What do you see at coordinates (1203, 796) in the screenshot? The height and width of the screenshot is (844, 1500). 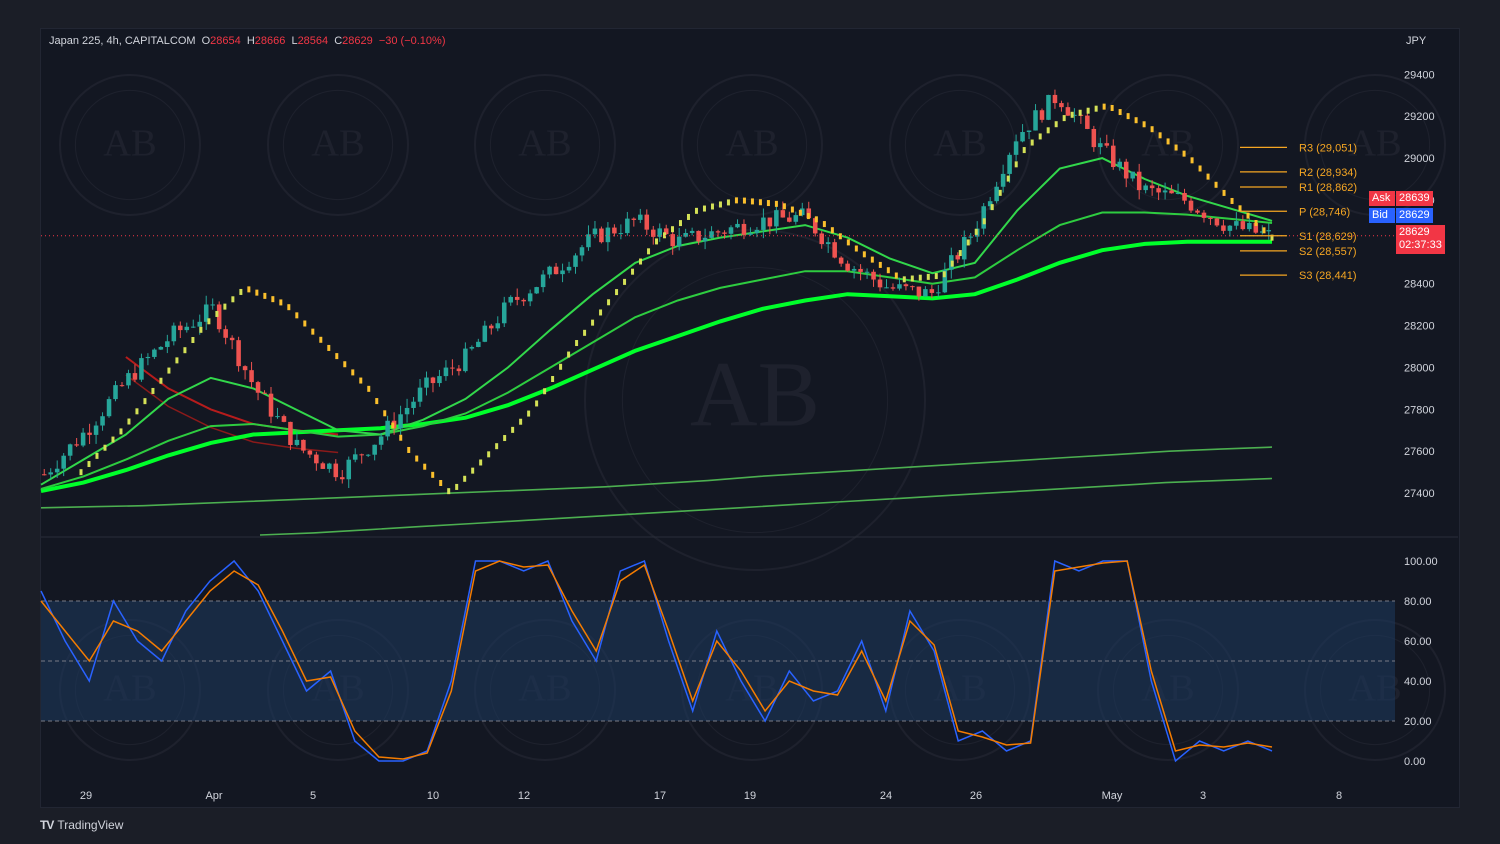 I see `time-tick-label: 3` at bounding box center [1203, 796].